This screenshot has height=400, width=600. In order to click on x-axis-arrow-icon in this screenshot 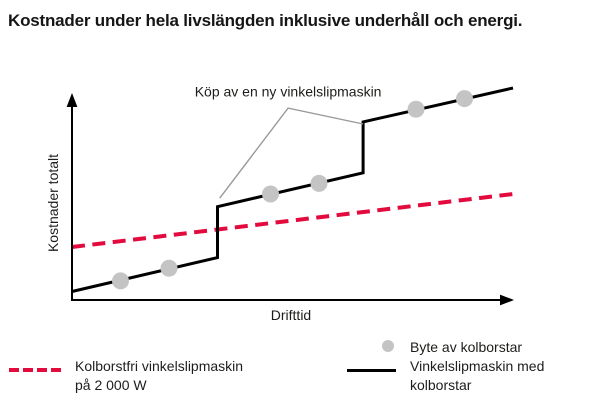, I will do `click(507, 300)`.